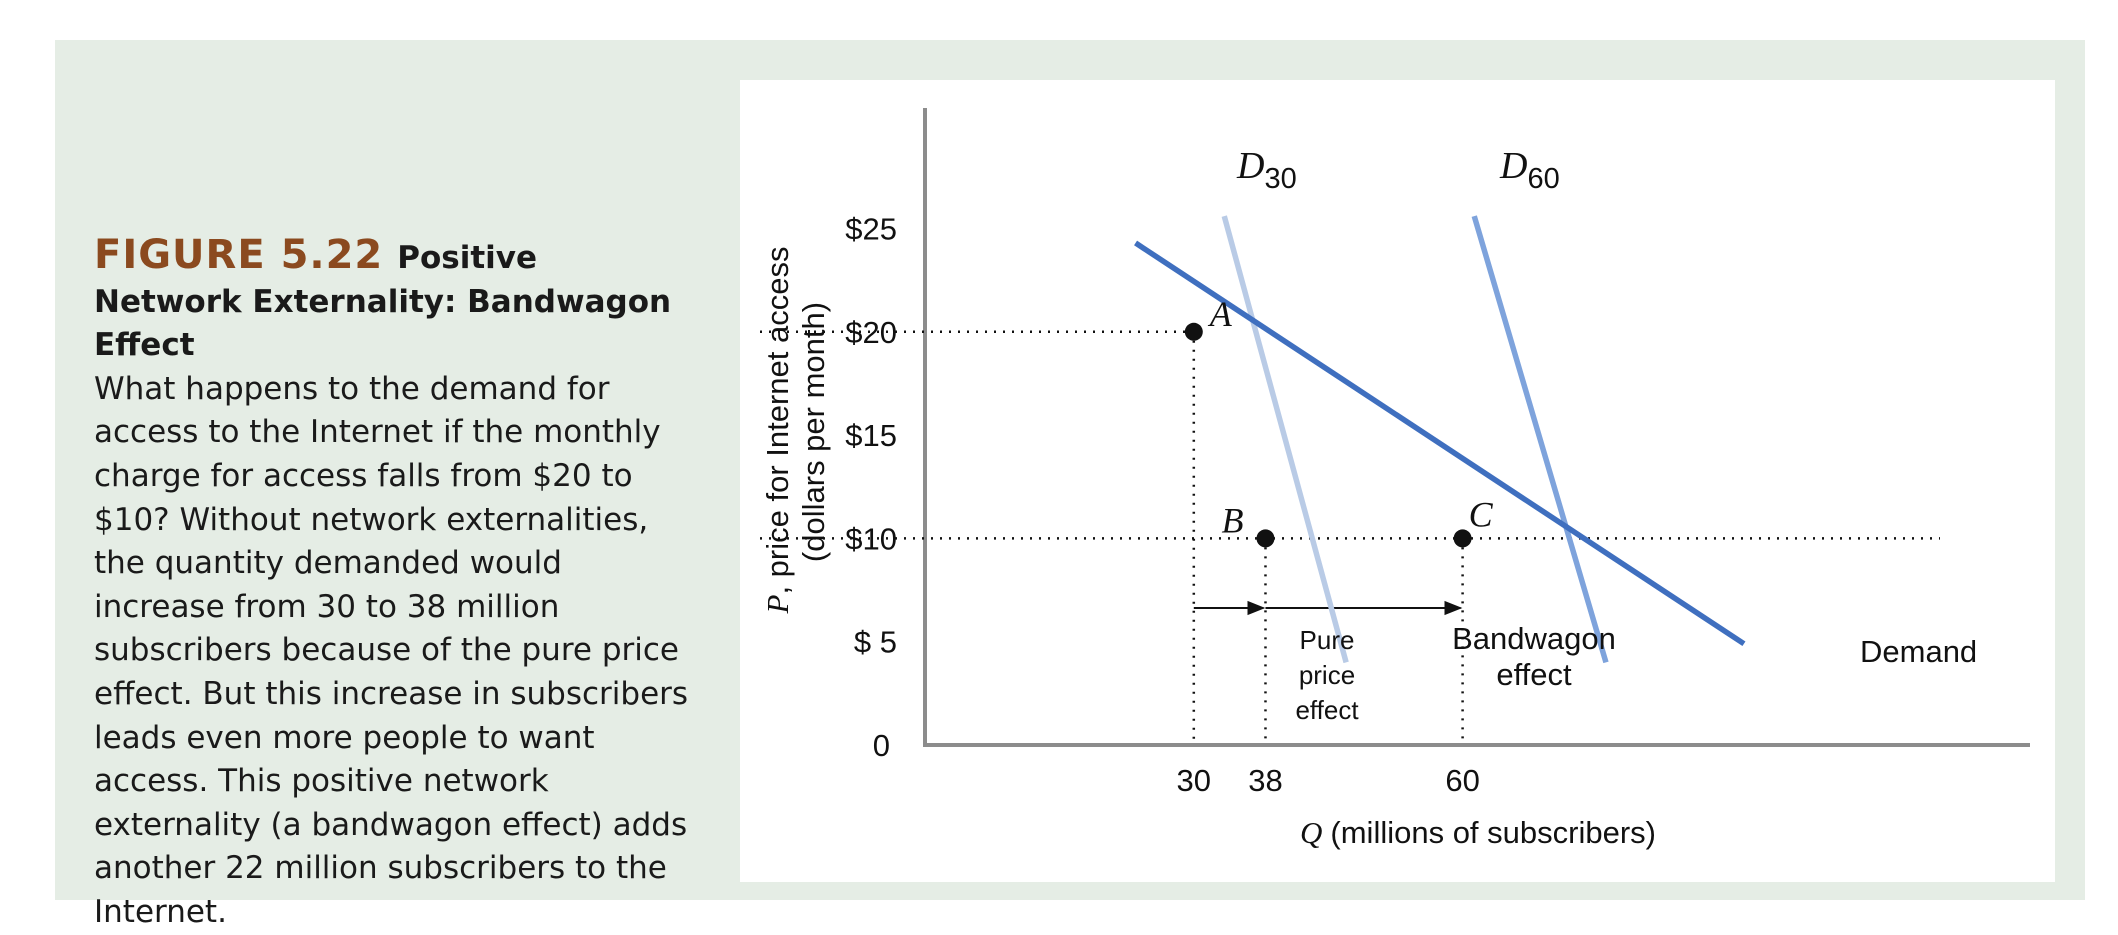 The height and width of the screenshot is (935, 2118). I want to click on d60-curve, so click(1540, 439).